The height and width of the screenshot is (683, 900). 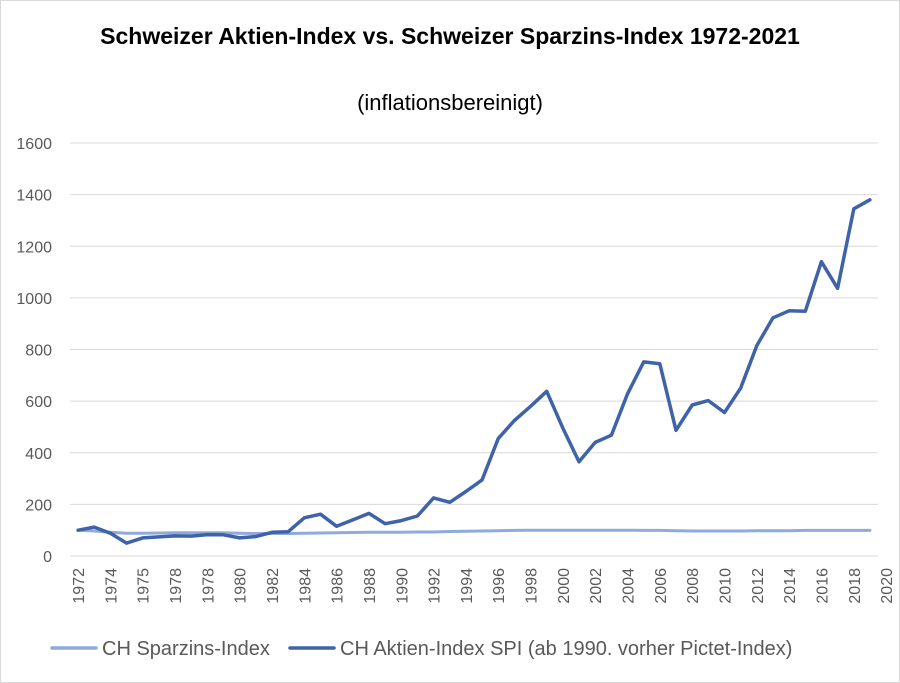 What do you see at coordinates (822, 586) in the screenshot?
I see `x-tick-label: 2016` at bounding box center [822, 586].